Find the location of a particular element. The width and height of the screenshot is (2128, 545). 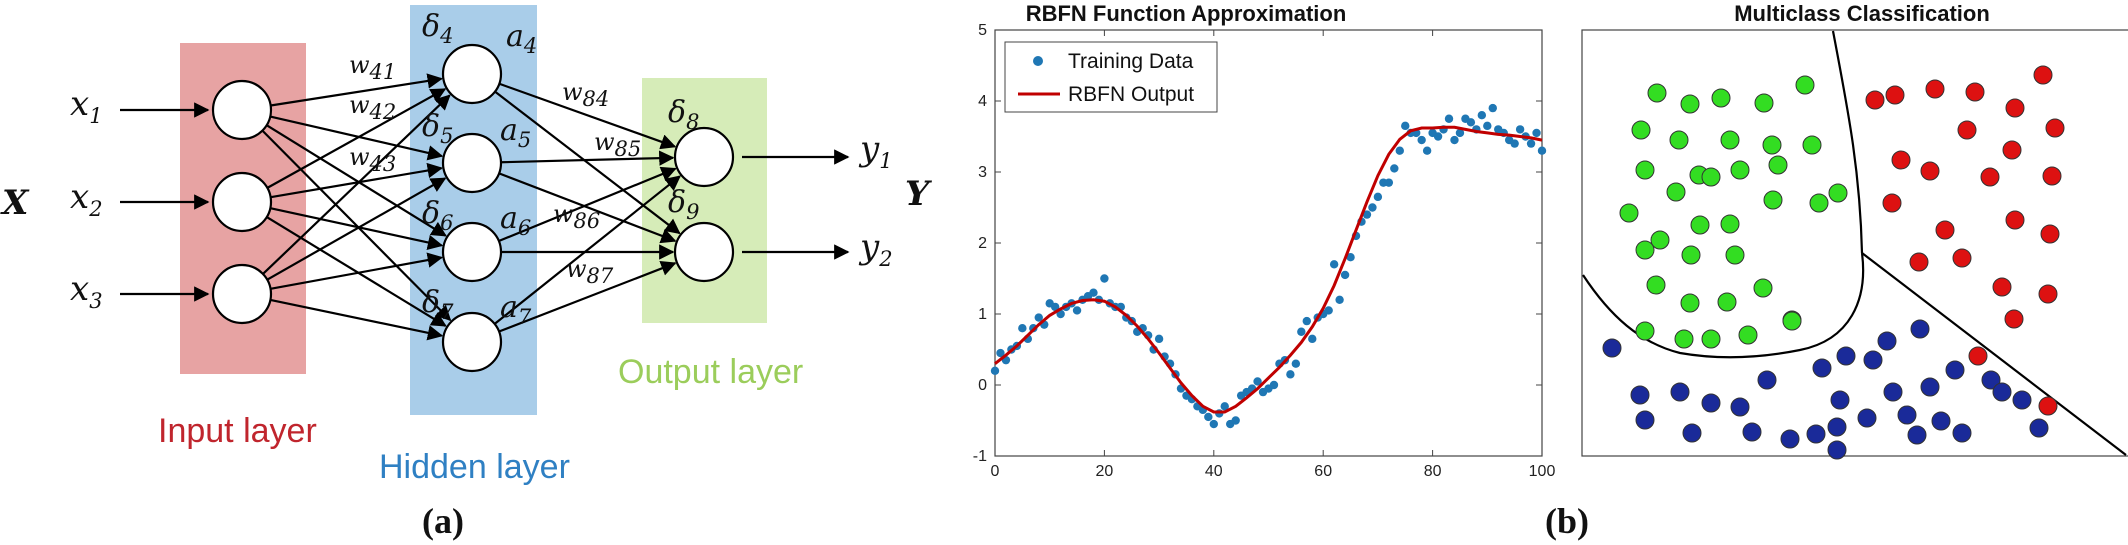

edge-in3-hid6 is located at coordinates (357, 271).